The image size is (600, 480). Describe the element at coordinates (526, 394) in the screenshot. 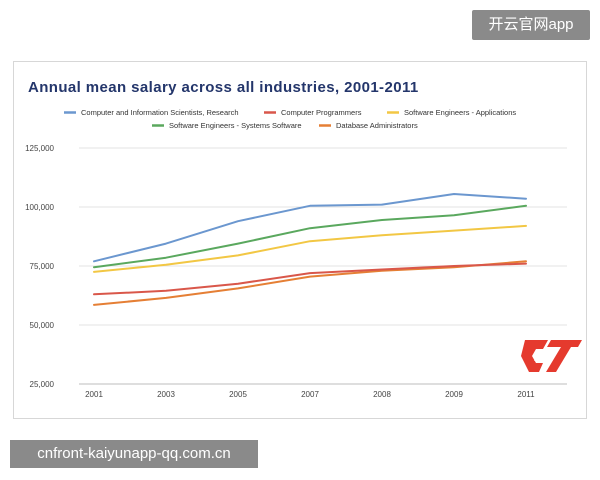

I see `x-tick-label: 2011` at that location.